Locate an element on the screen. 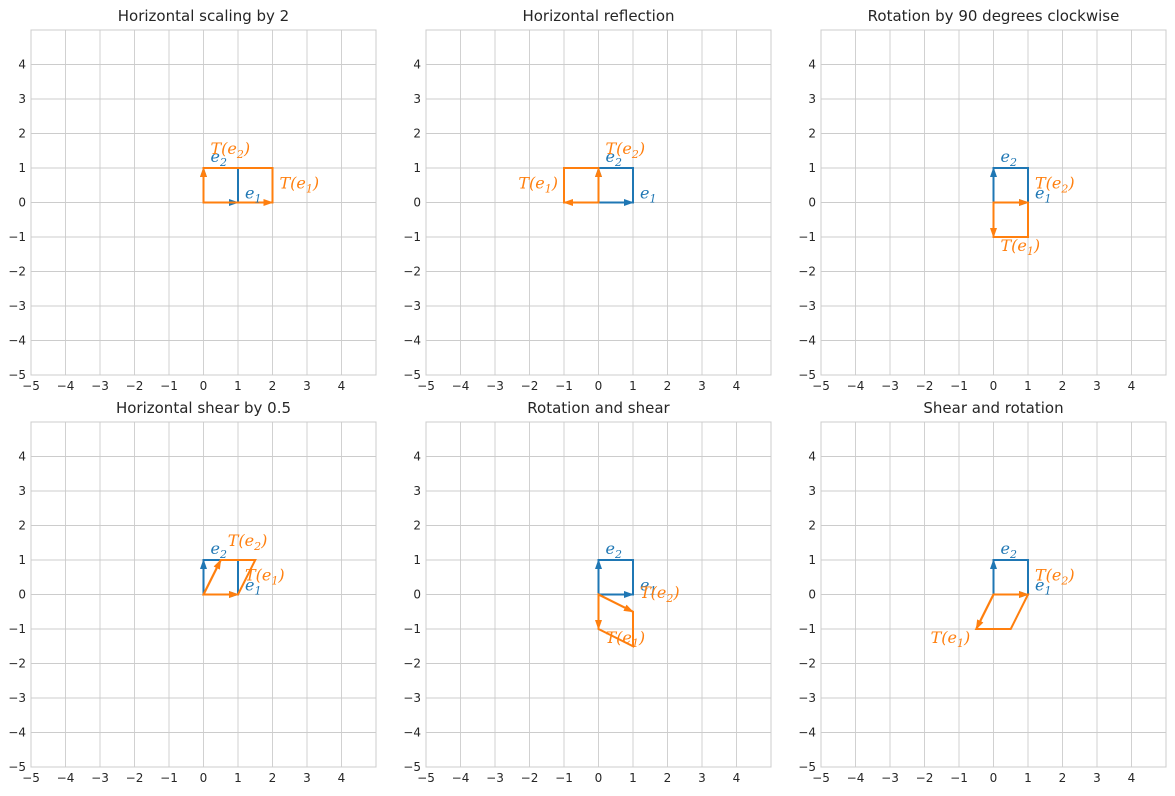 Image resolution: width=1175 pixels, height=796 pixels. transformed-square is located at coordinates (1010, 219).